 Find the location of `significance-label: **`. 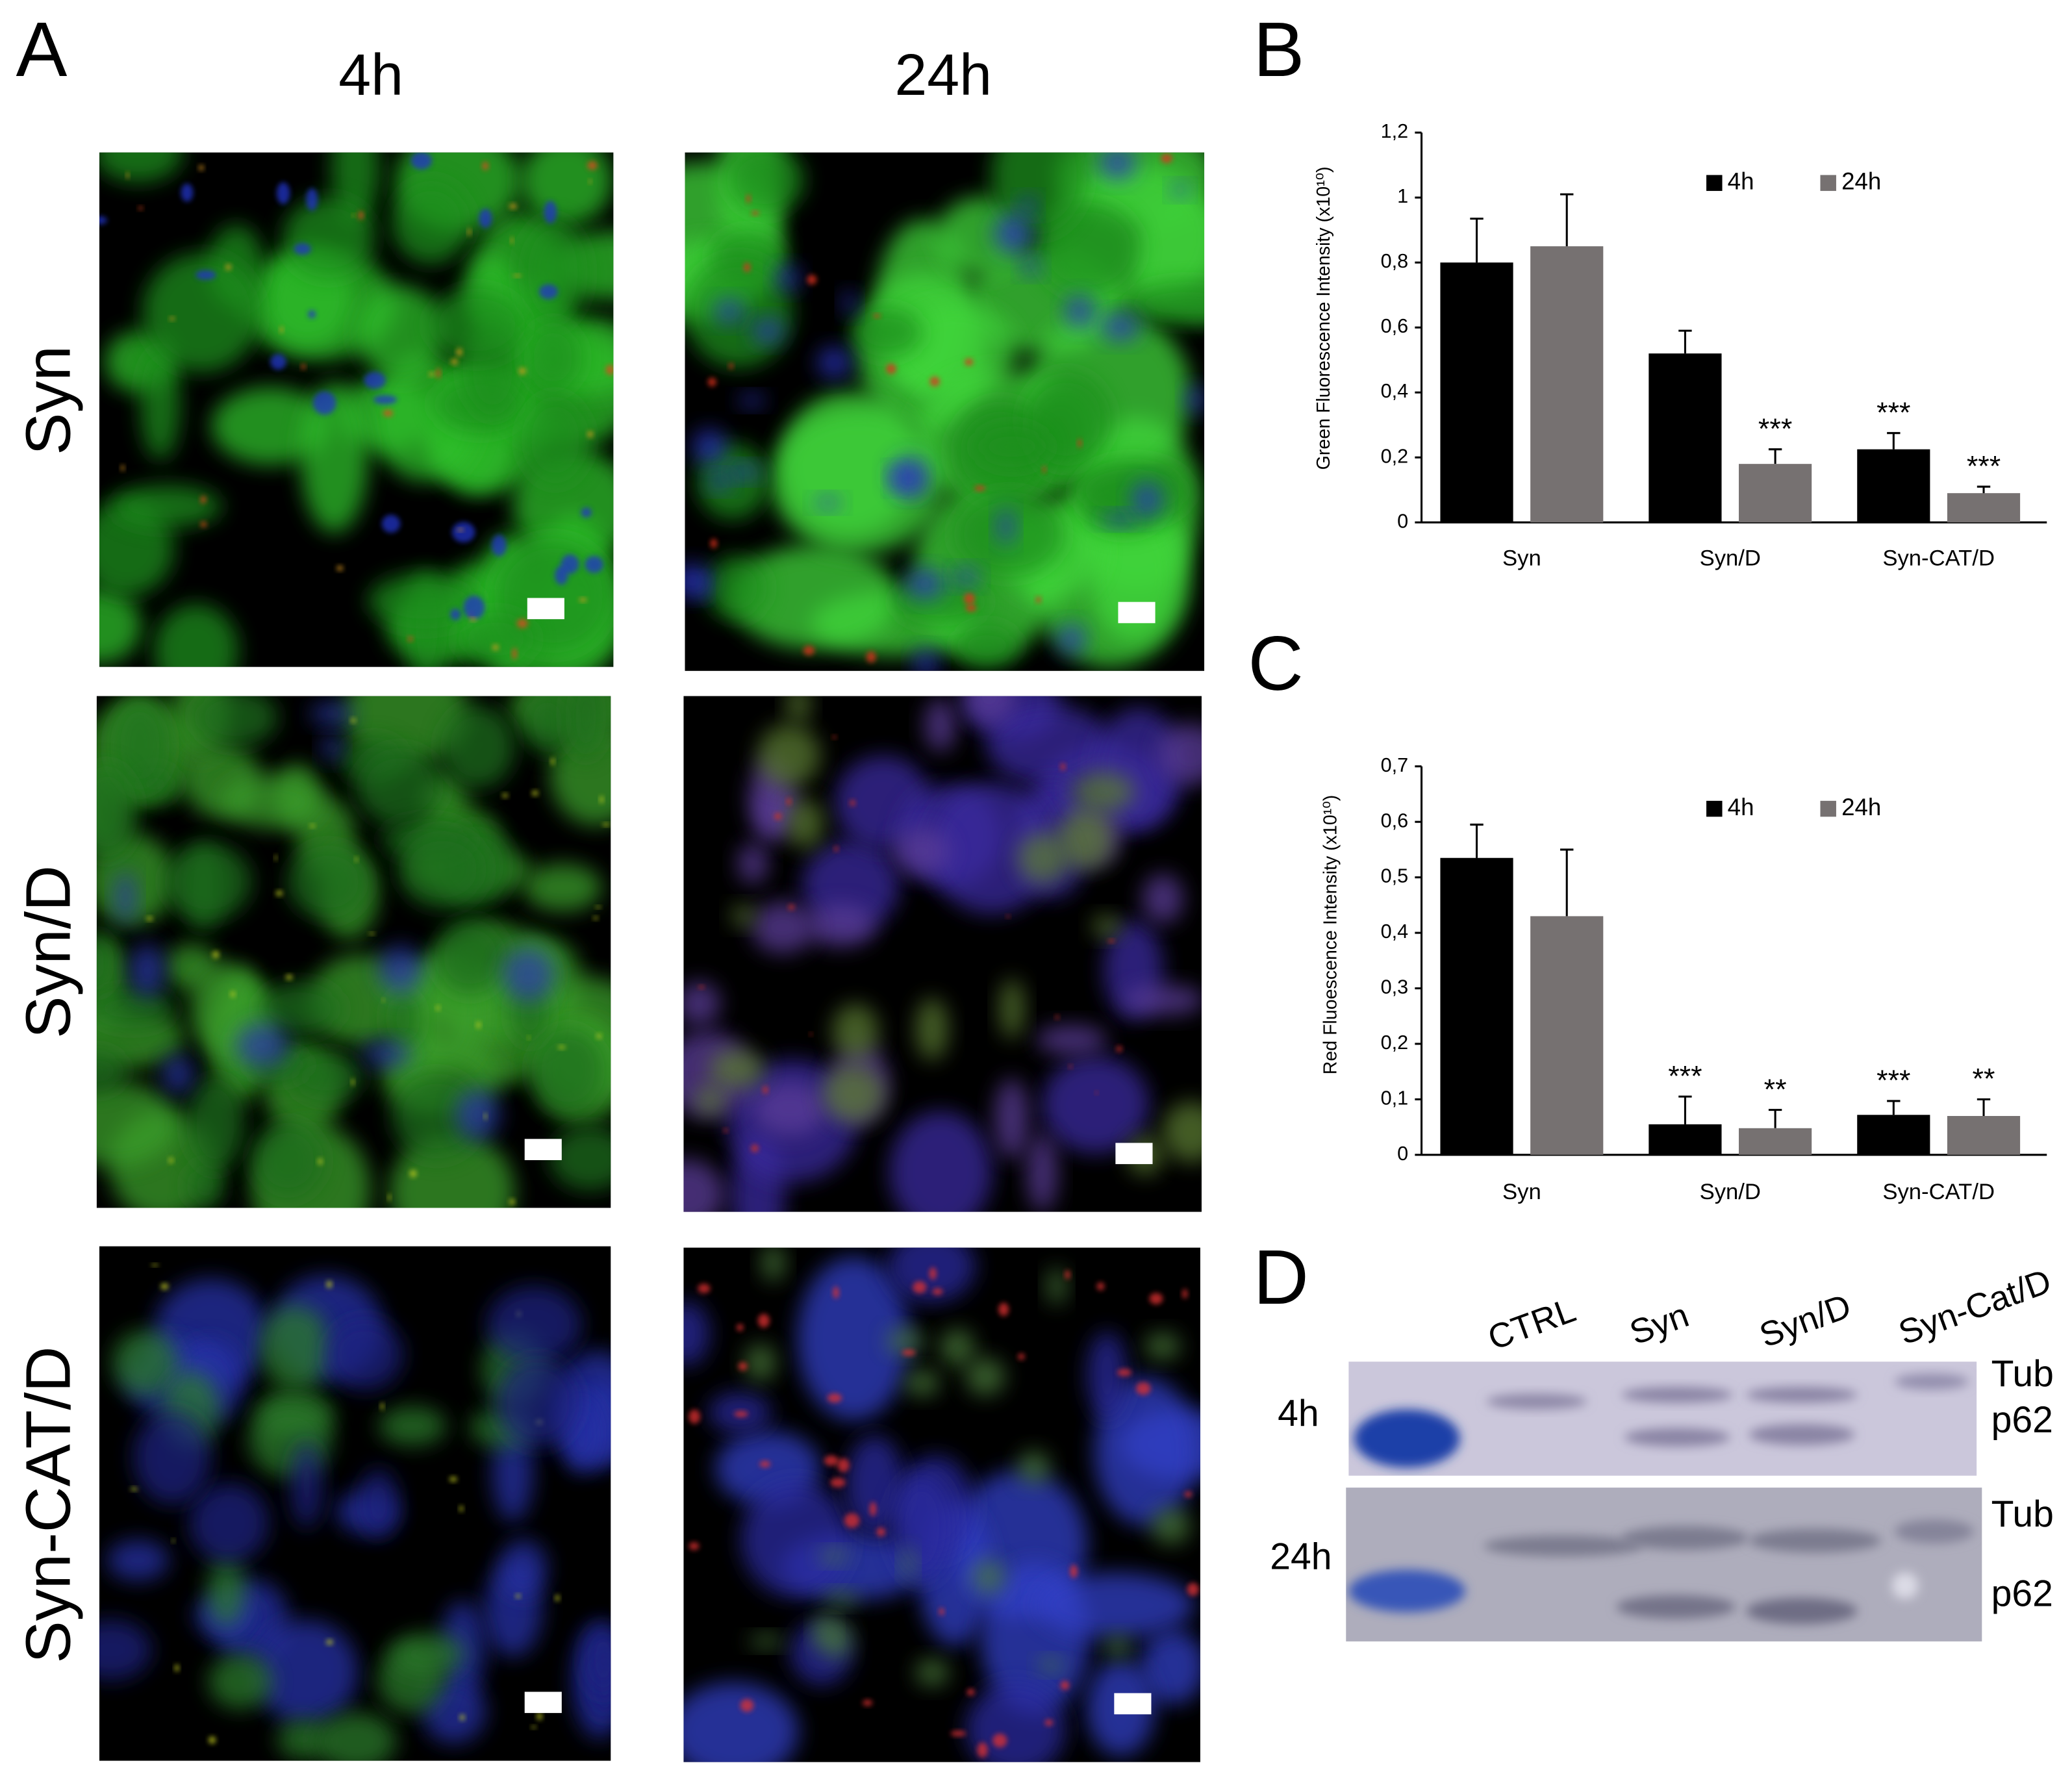

significance-label: ** is located at coordinates (1984, 1078).